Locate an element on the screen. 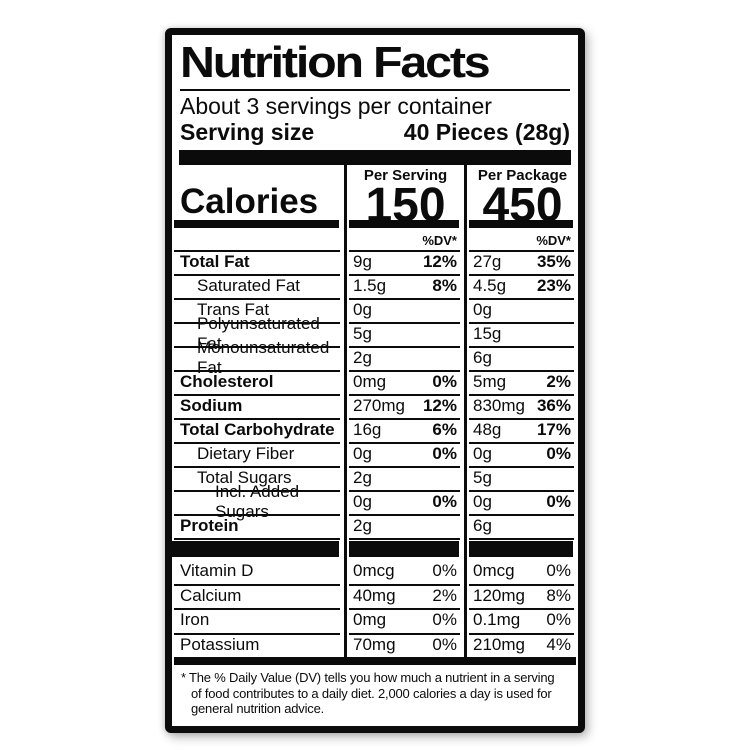 The width and height of the screenshot is (750, 750). per-serving-value: 9g 12% is located at coordinates (404, 262).